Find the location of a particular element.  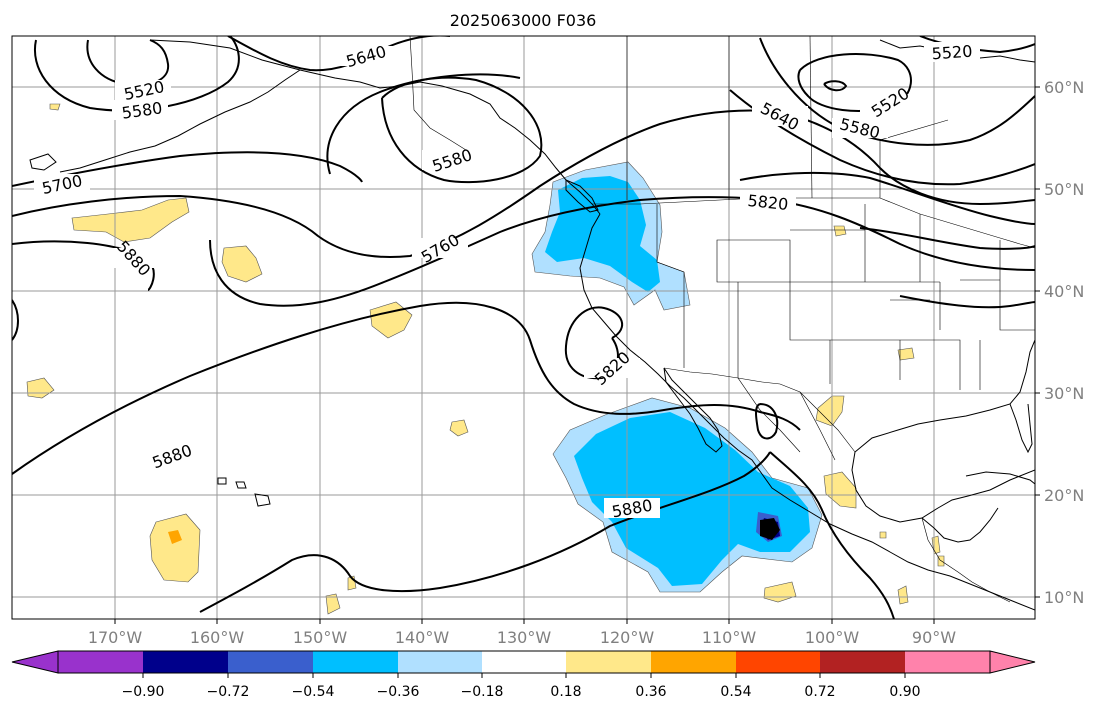

contour-5820-ne is located at coordinates (967, 302).